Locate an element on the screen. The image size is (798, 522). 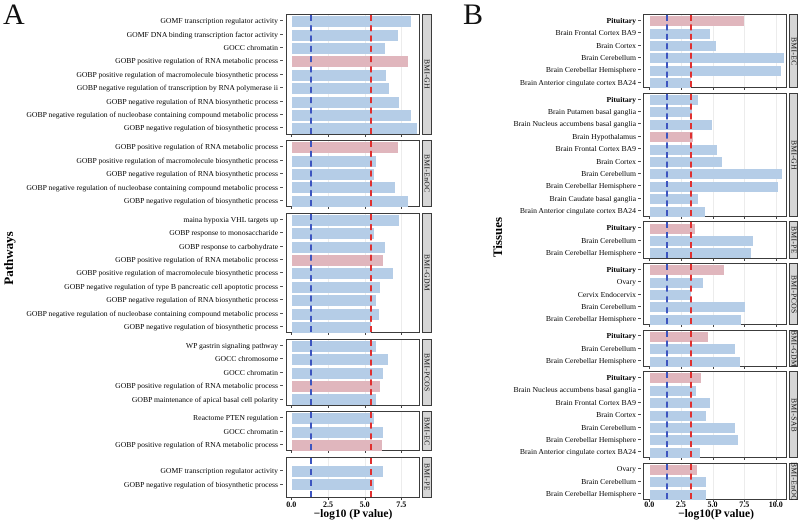
facet-strip-label: BMI-SAB is located at coordinates (793, 415).